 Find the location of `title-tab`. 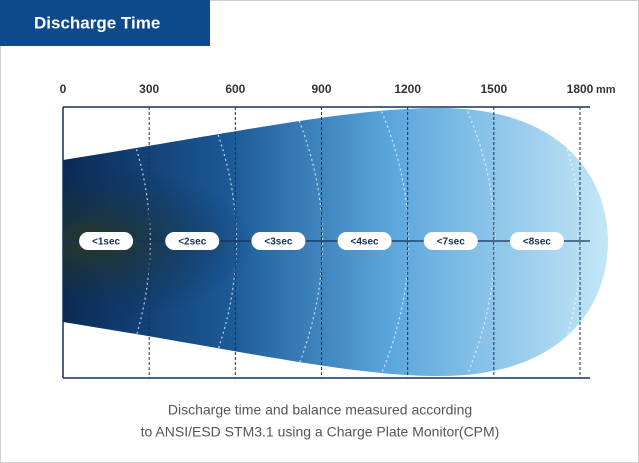

title-tab is located at coordinates (105, 23).